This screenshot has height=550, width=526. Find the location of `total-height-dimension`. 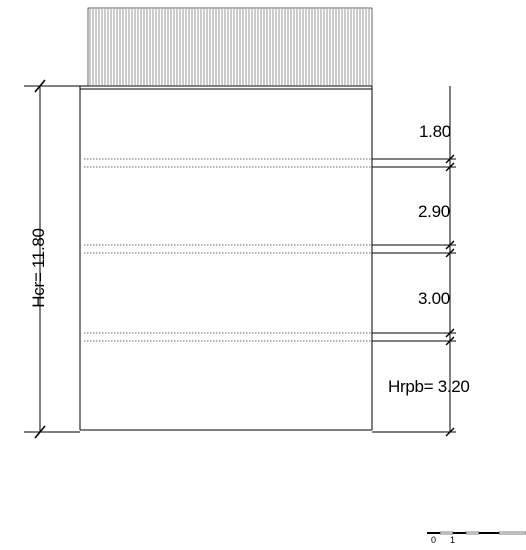

total-height-dimension is located at coordinates (52, 259).